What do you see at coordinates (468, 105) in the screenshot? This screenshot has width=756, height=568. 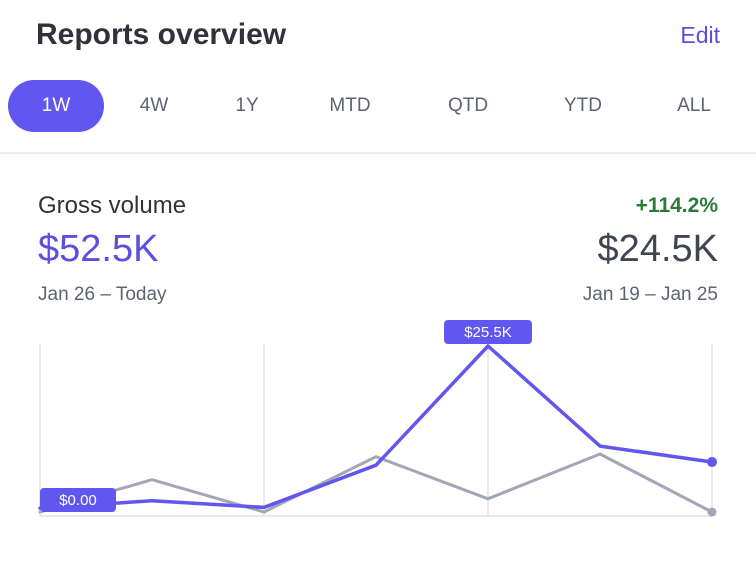 I see `tab-qtd: QTD` at bounding box center [468, 105].